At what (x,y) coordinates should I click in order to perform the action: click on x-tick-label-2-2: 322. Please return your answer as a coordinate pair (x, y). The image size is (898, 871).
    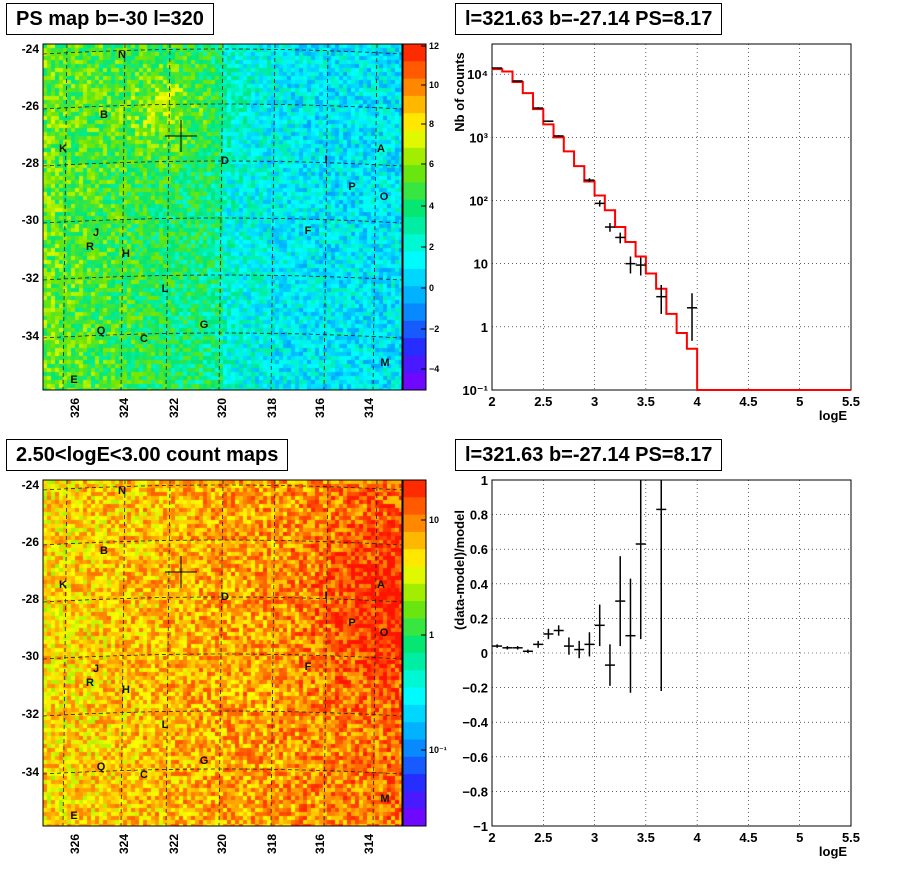
    Looking at the image, I should click on (174, 844).